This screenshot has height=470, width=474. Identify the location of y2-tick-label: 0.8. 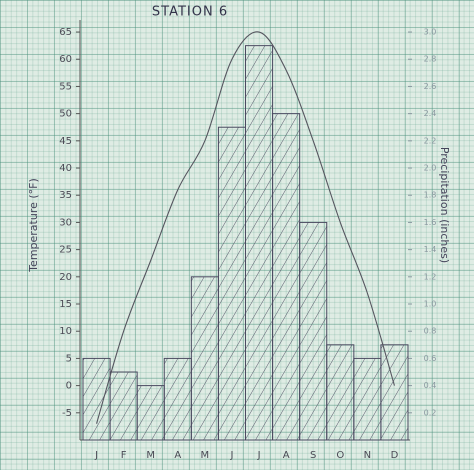
(430, 331).